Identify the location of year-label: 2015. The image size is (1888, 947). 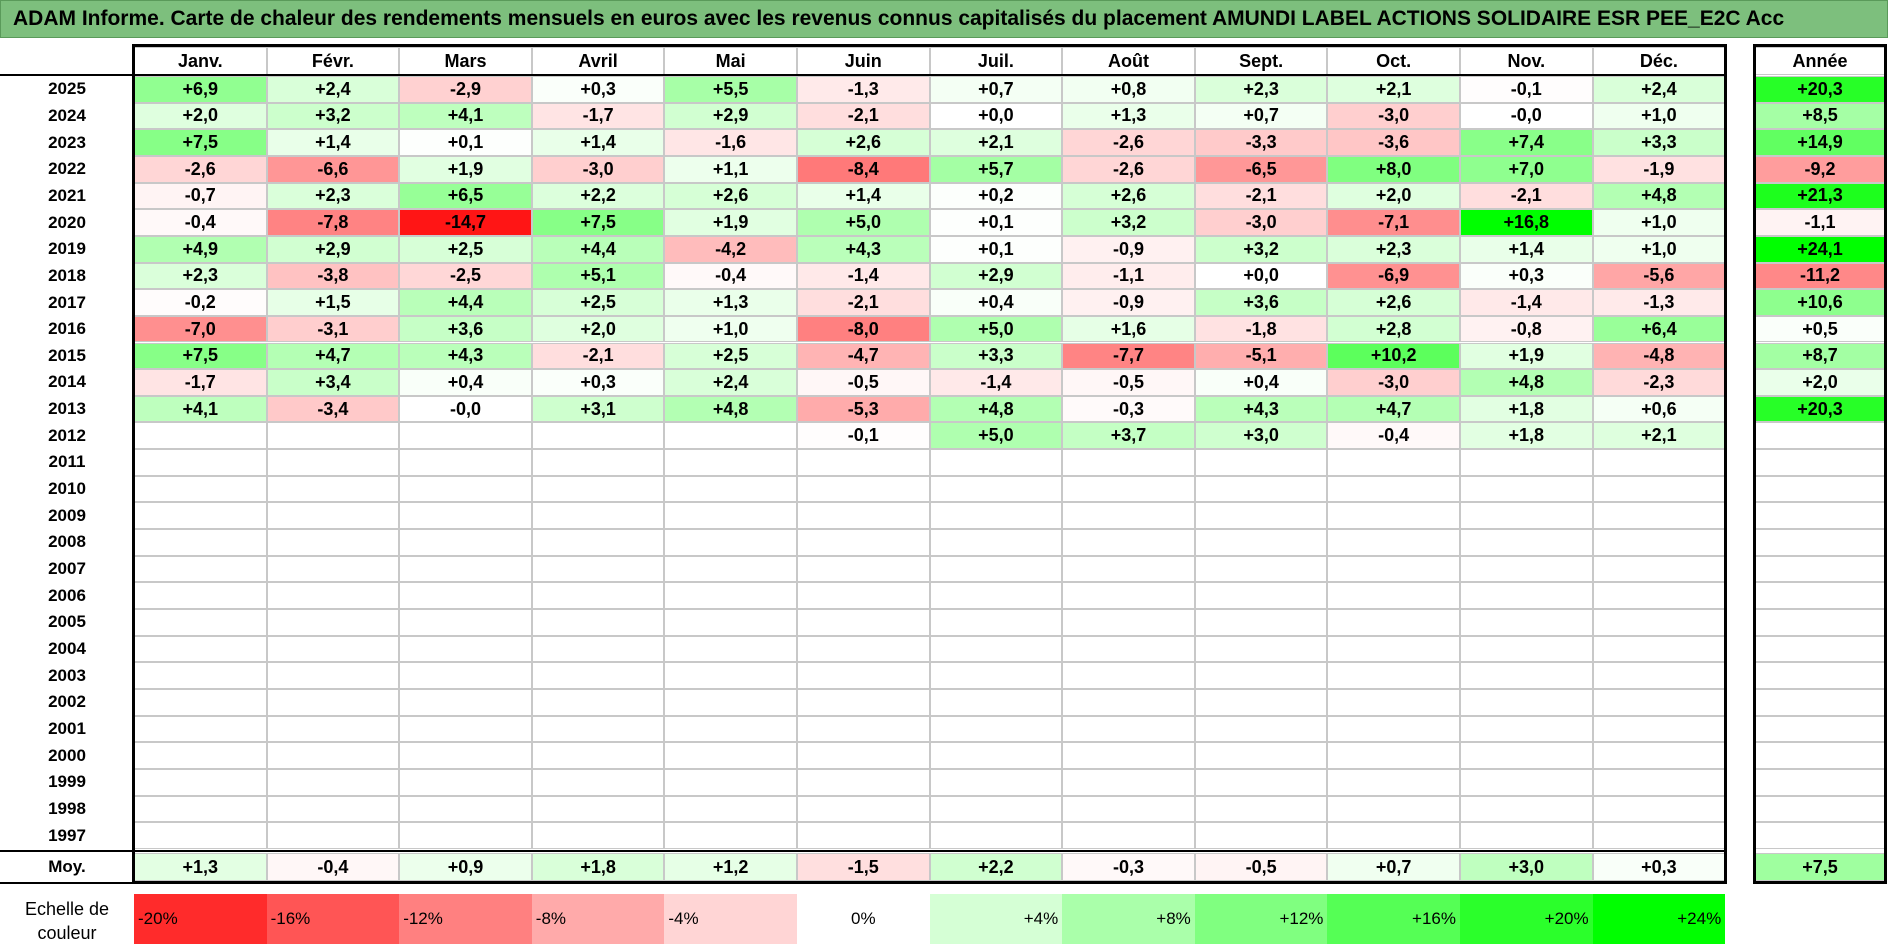
(67, 355).